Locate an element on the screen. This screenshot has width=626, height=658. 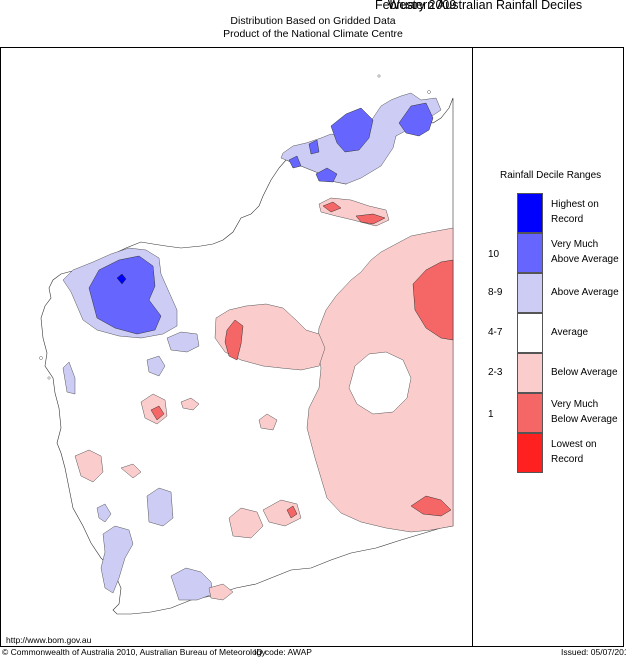
ne-very-much-below-patch is located at coordinates (332, 207).